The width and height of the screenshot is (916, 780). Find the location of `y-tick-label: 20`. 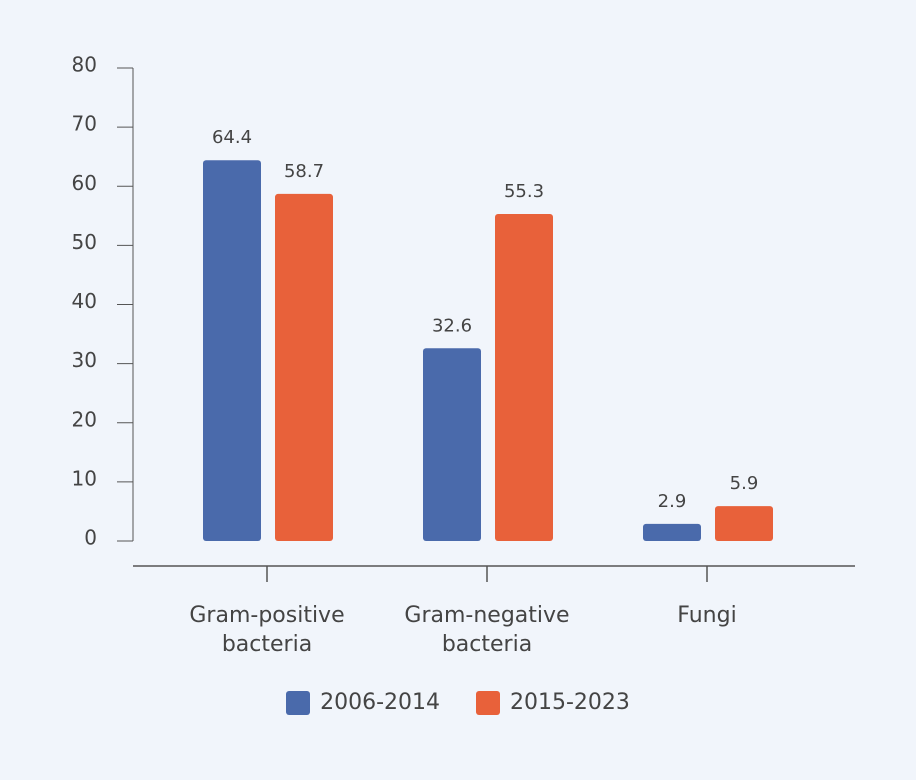

y-tick-label: 20 is located at coordinates (84, 419).